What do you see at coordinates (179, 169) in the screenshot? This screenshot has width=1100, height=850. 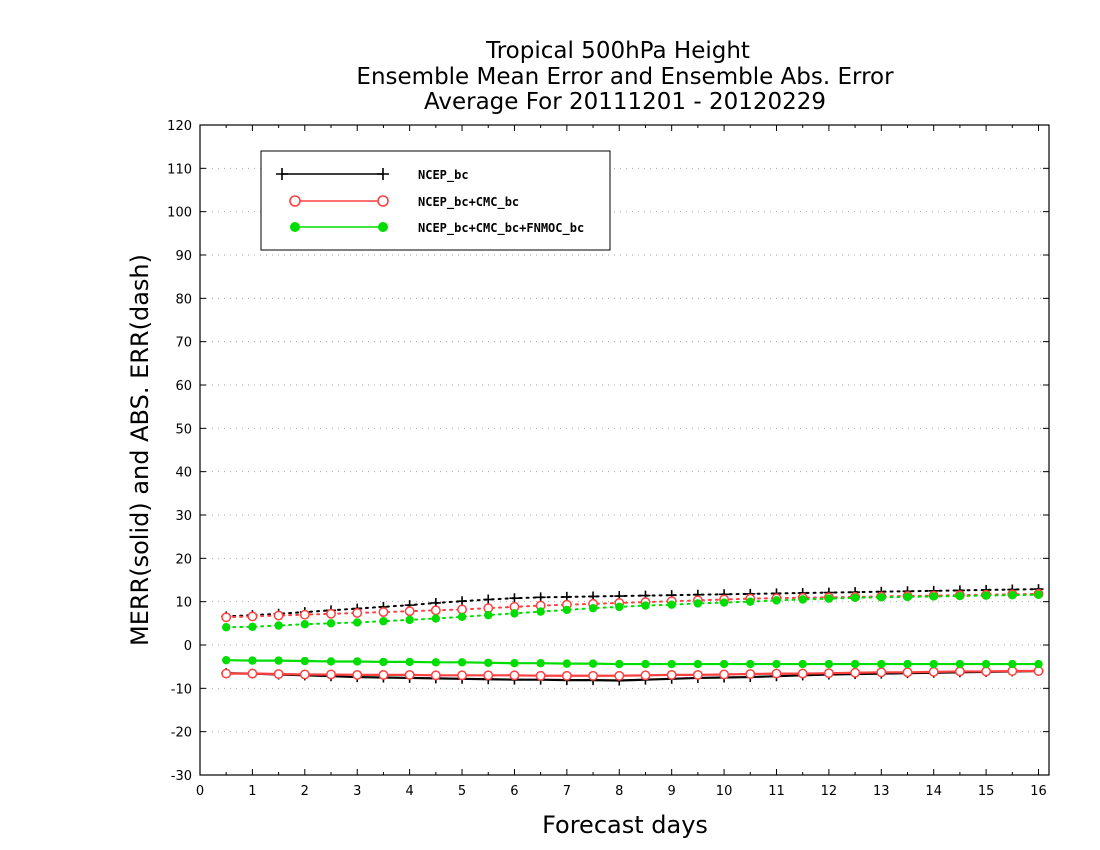 I see `y-tick-label: 110` at bounding box center [179, 169].